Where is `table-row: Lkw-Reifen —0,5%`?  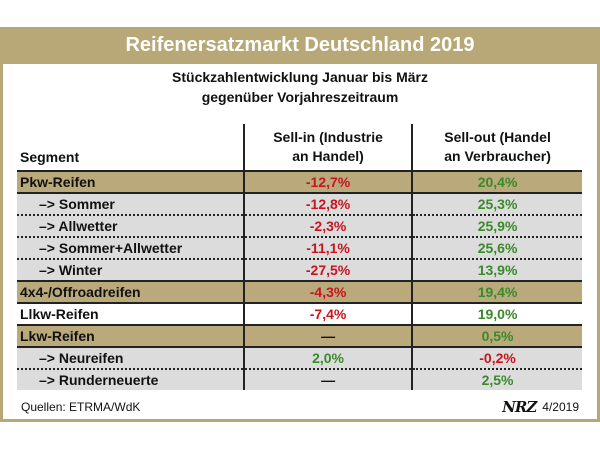
table-row: Lkw-Reifen —0,5% is located at coordinates (299, 335).